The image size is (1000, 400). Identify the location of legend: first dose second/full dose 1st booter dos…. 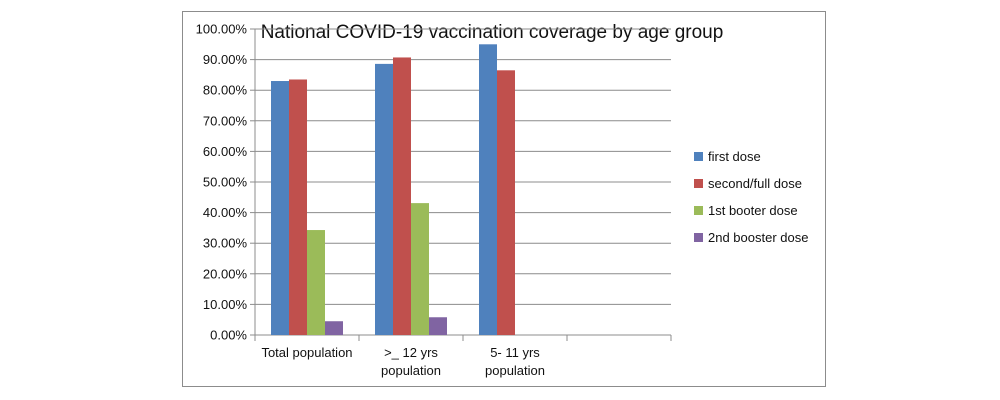
(751, 197).